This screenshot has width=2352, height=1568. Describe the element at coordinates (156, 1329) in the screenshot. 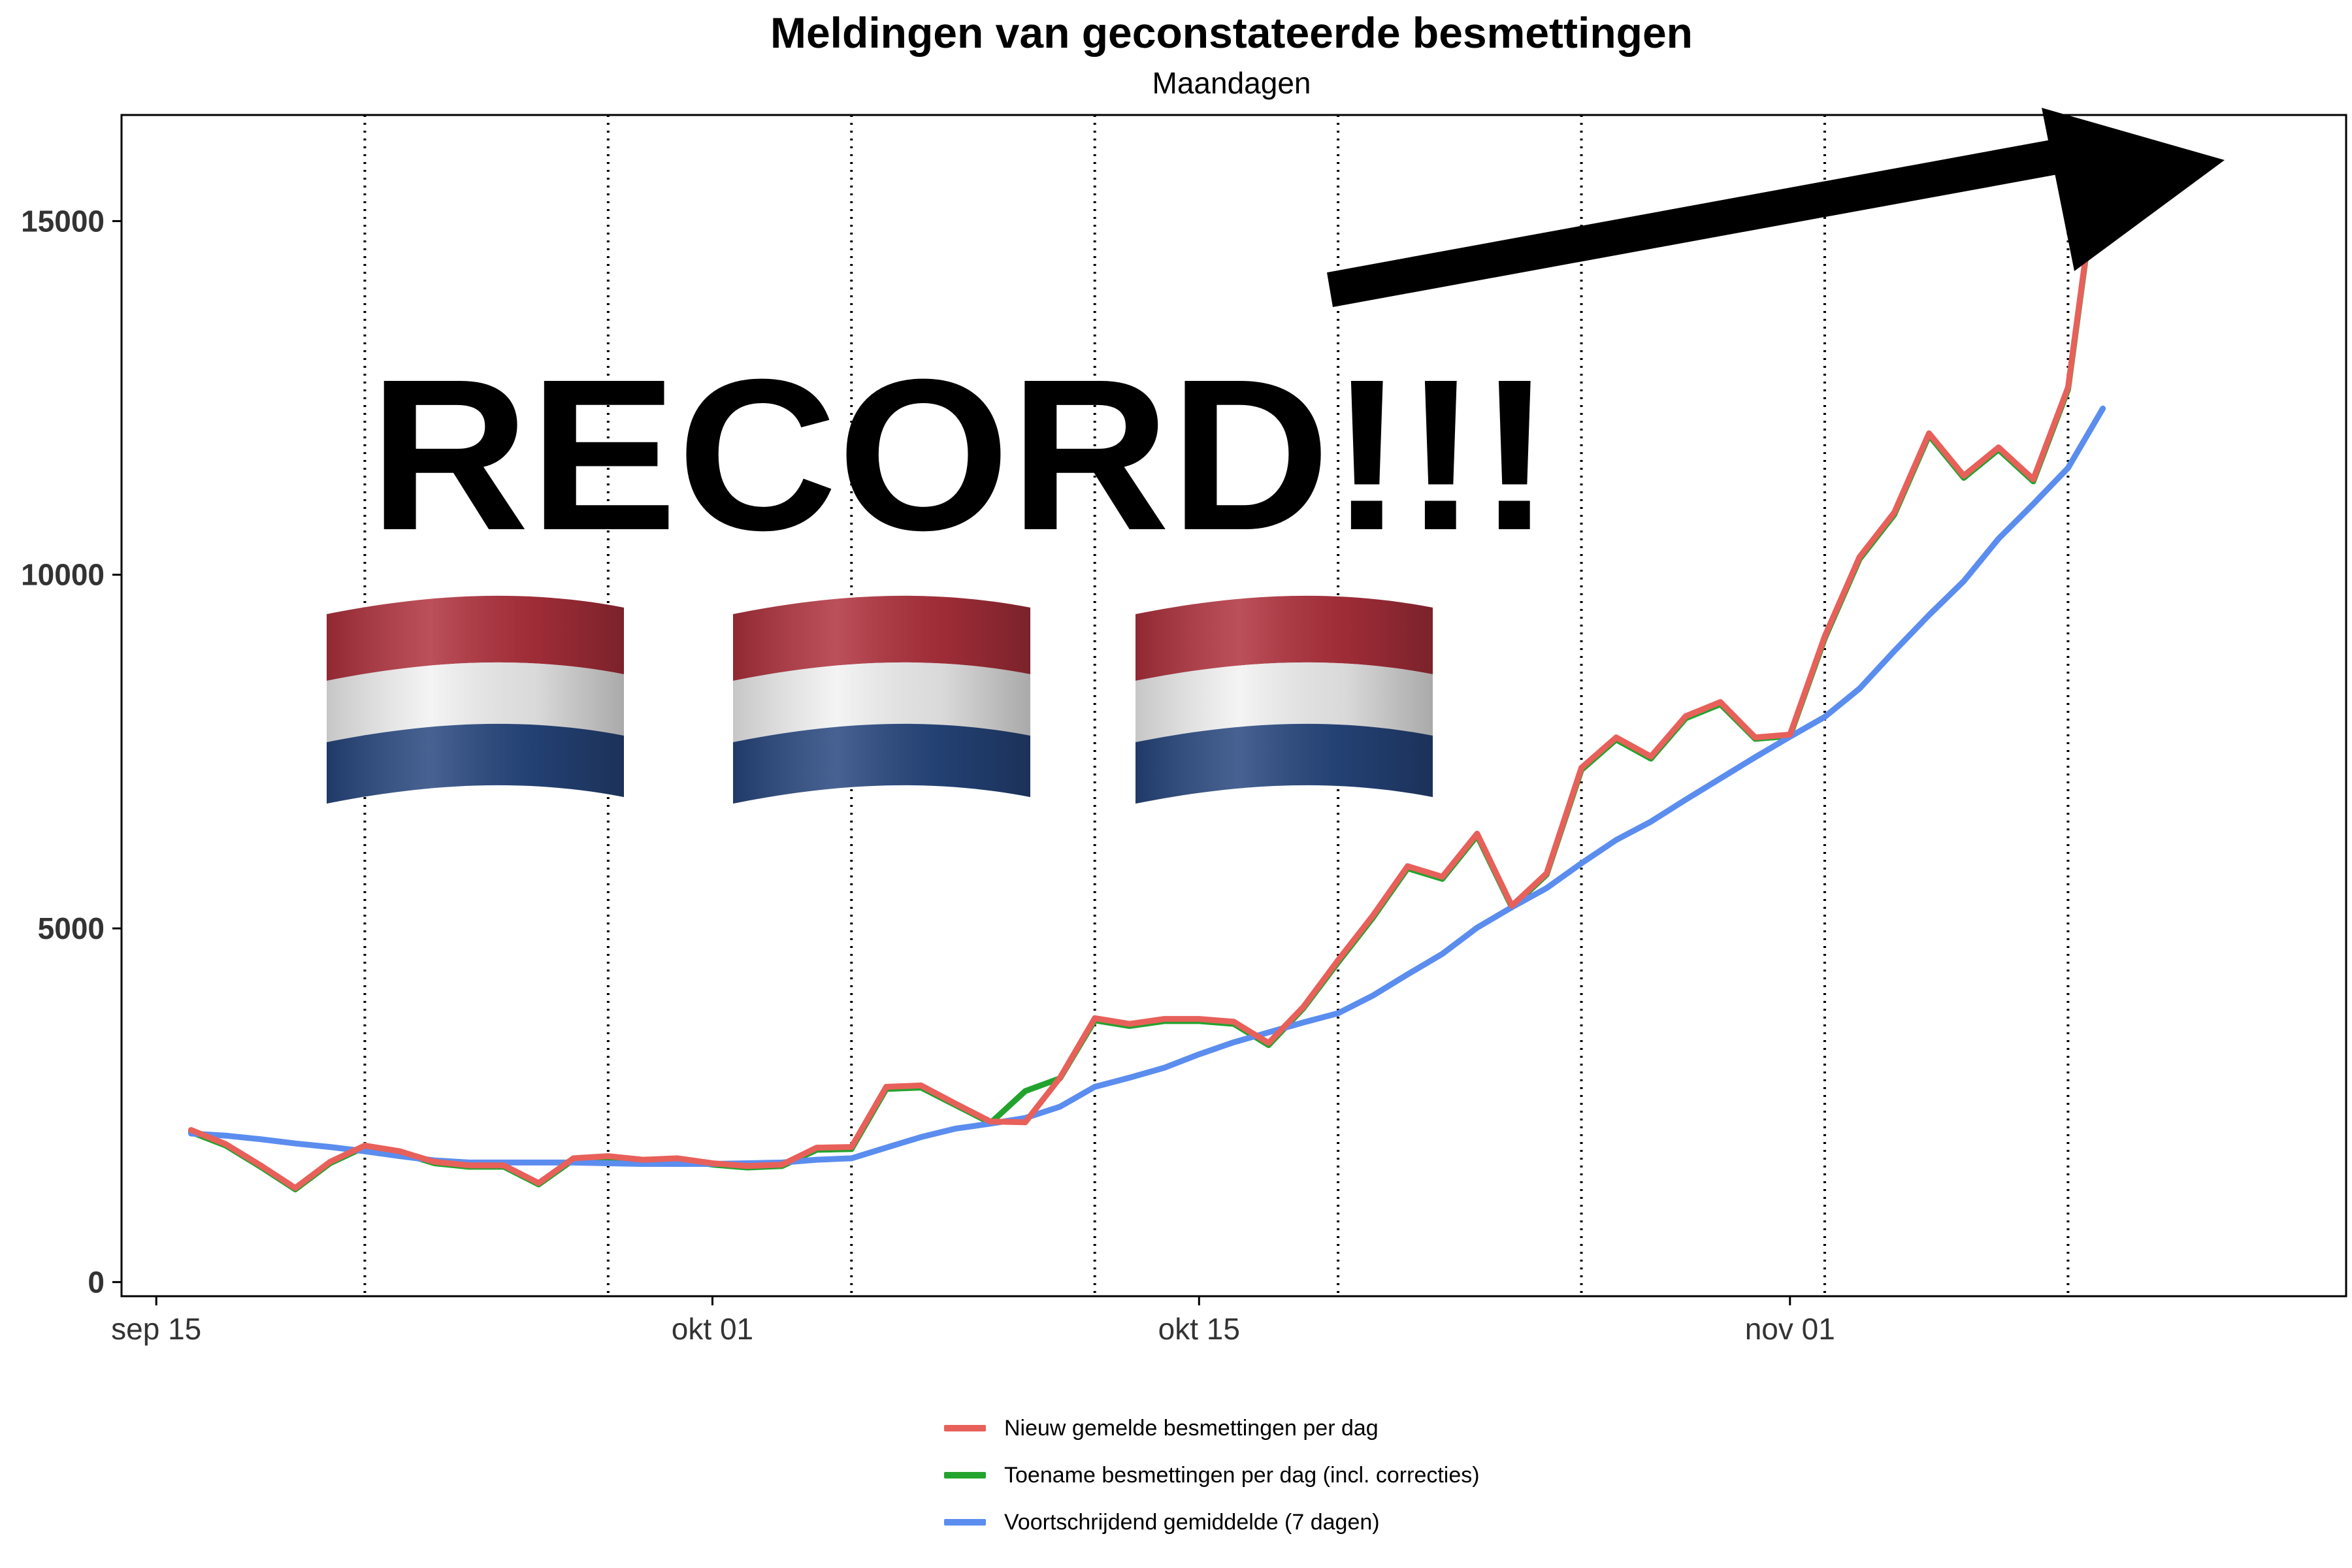

I see `x-tick-label: sep 15` at that location.